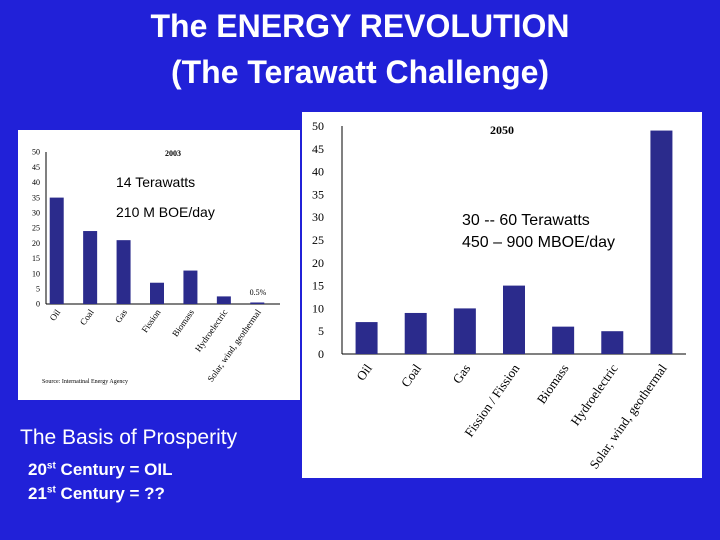 The width and height of the screenshot is (720, 540). I want to click on chart-2050-ytick-label: 50, so click(318, 126).